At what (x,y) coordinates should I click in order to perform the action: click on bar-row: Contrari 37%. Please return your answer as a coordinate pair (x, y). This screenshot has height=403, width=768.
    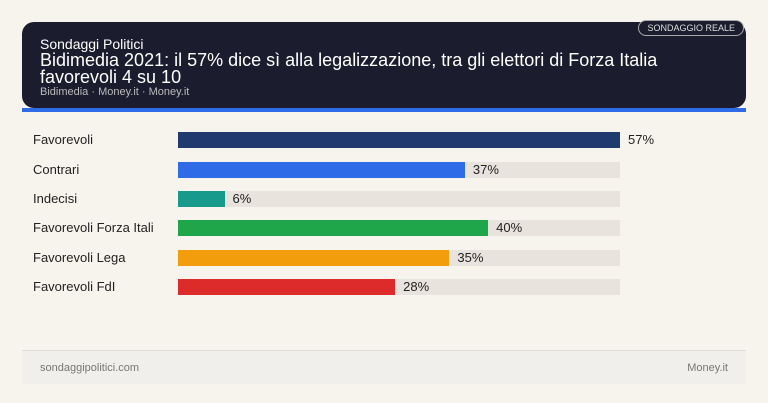
    Looking at the image, I should click on (384, 170).